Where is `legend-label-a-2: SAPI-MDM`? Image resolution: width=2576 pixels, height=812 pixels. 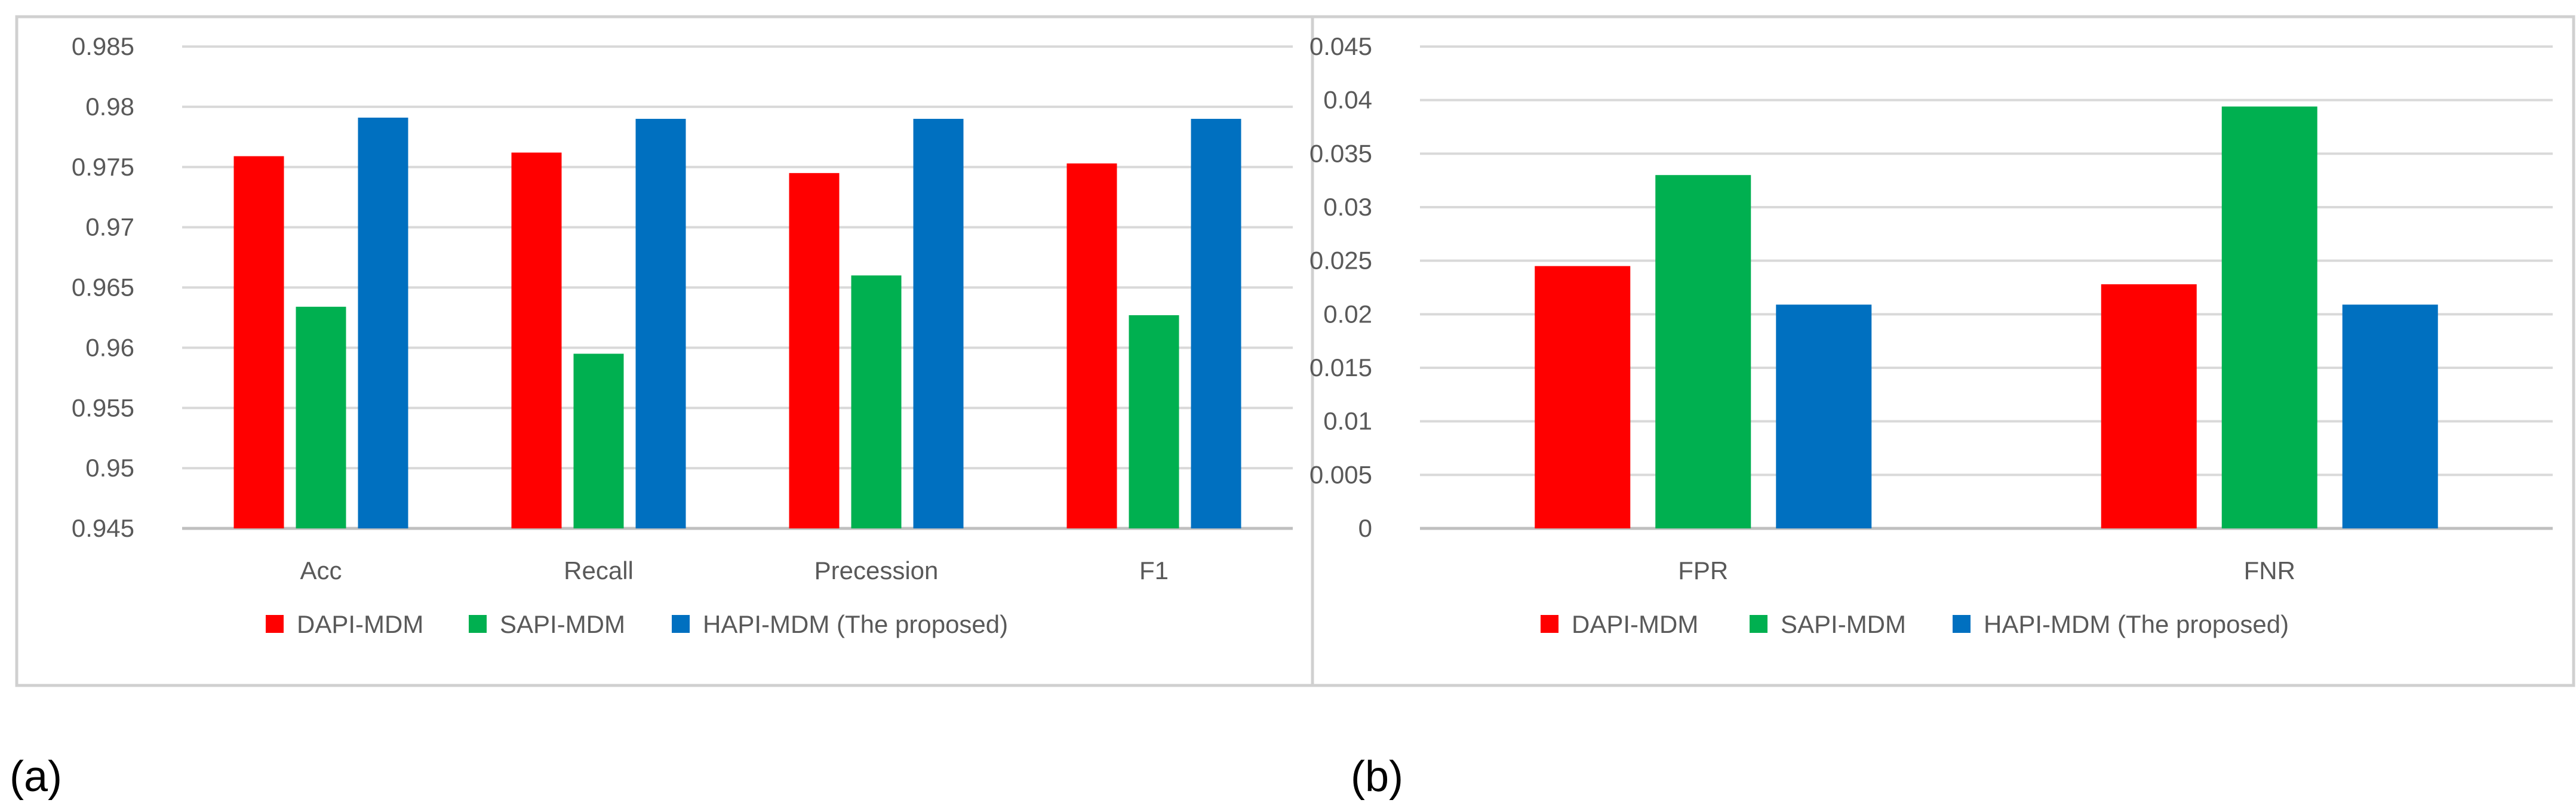
legend-label-a-2: SAPI-MDM is located at coordinates (562, 624).